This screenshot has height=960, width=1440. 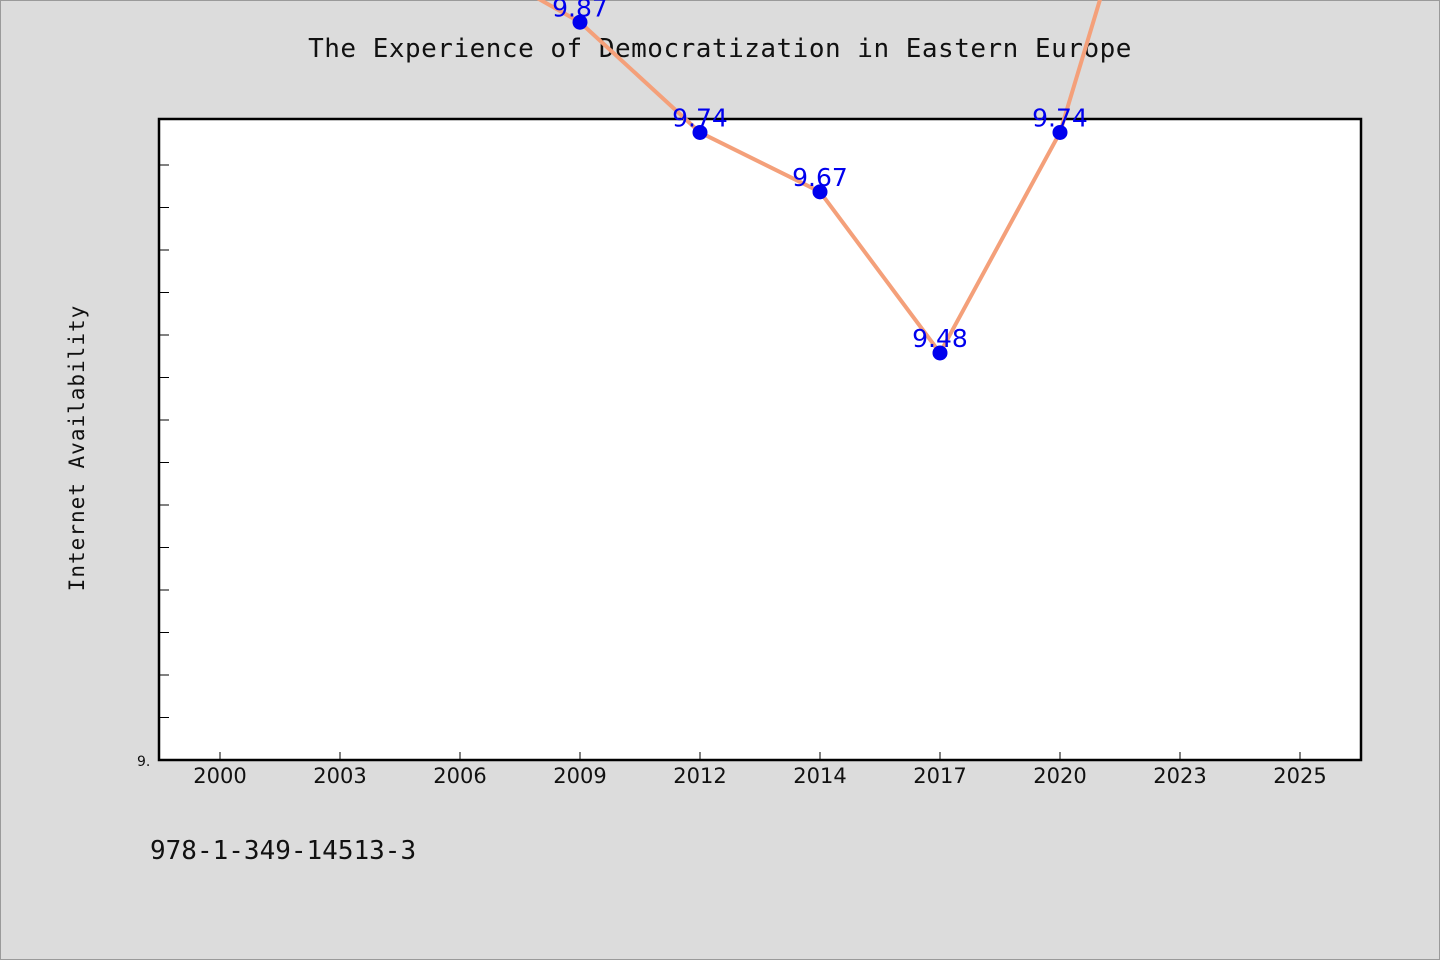 I want to click on x-tick-label: 2006, so click(x=459, y=776).